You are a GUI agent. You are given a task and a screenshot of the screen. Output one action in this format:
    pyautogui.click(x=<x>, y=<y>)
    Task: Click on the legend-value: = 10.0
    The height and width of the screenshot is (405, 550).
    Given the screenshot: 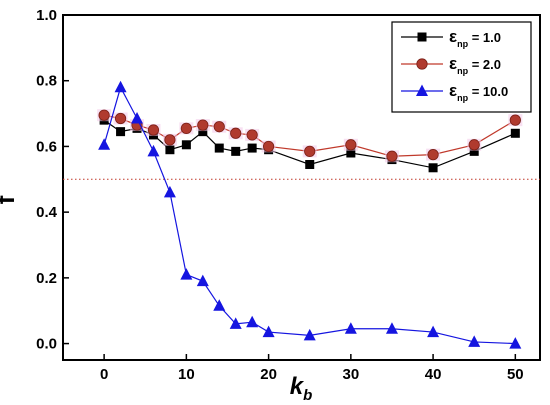 What is the action you would take?
    pyautogui.click(x=488, y=91)
    